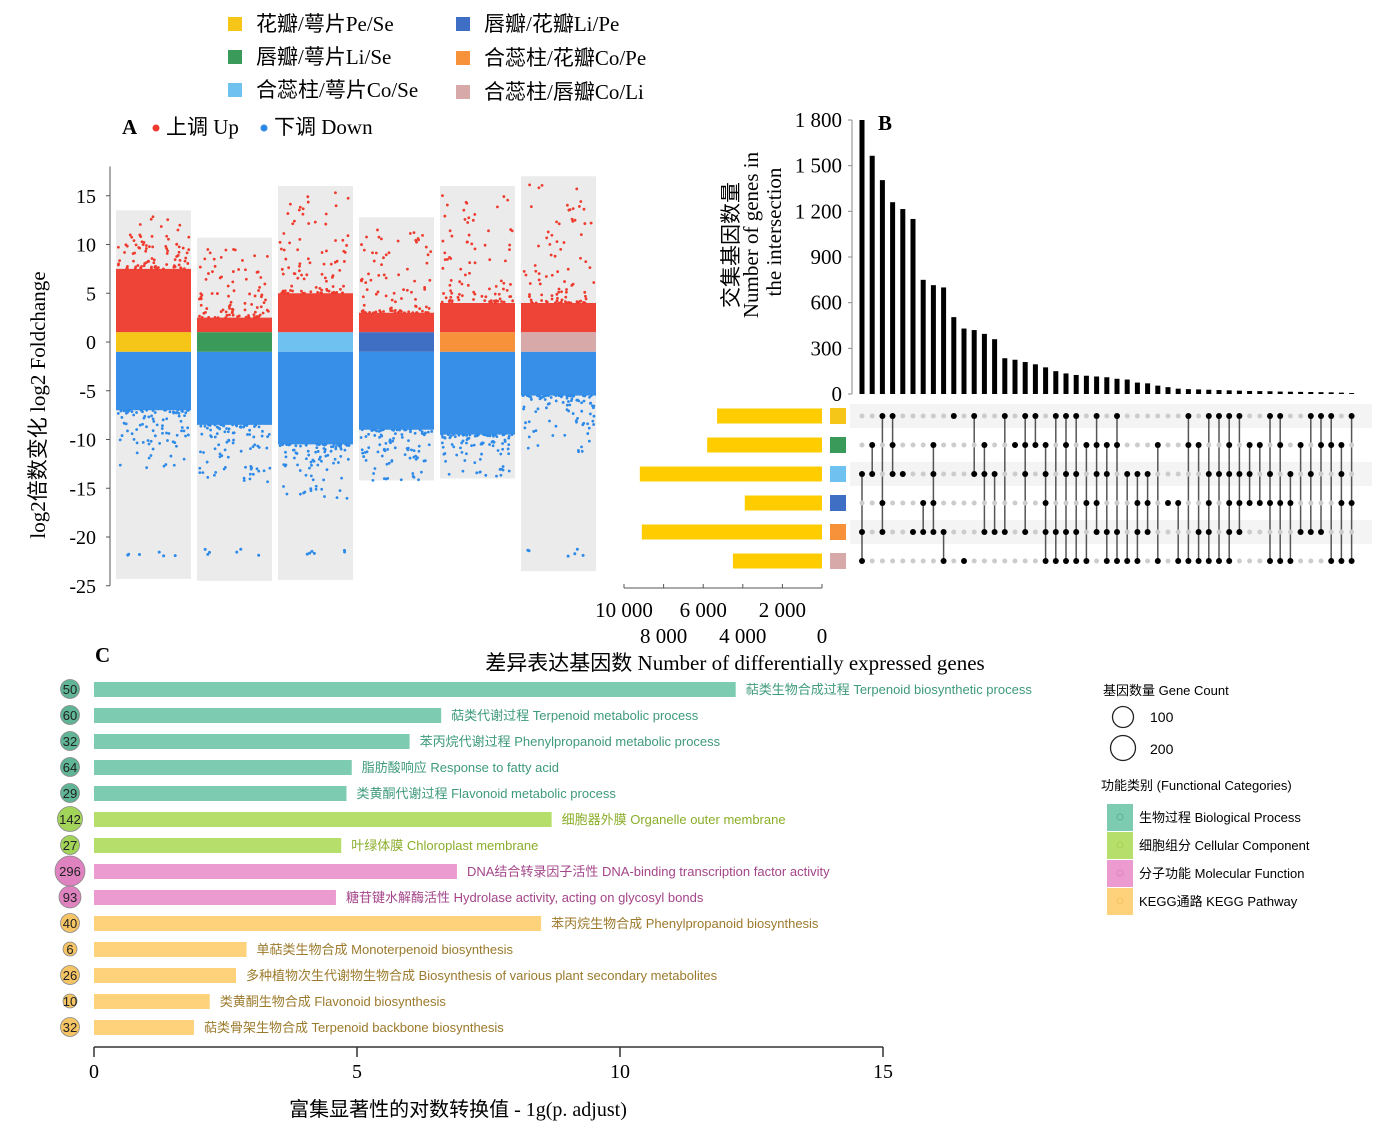 This screenshot has height=1145, width=1386. What do you see at coordinates (70, 975) in the screenshot?
I see `gene-count-label: 26` at bounding box center [70, 975].